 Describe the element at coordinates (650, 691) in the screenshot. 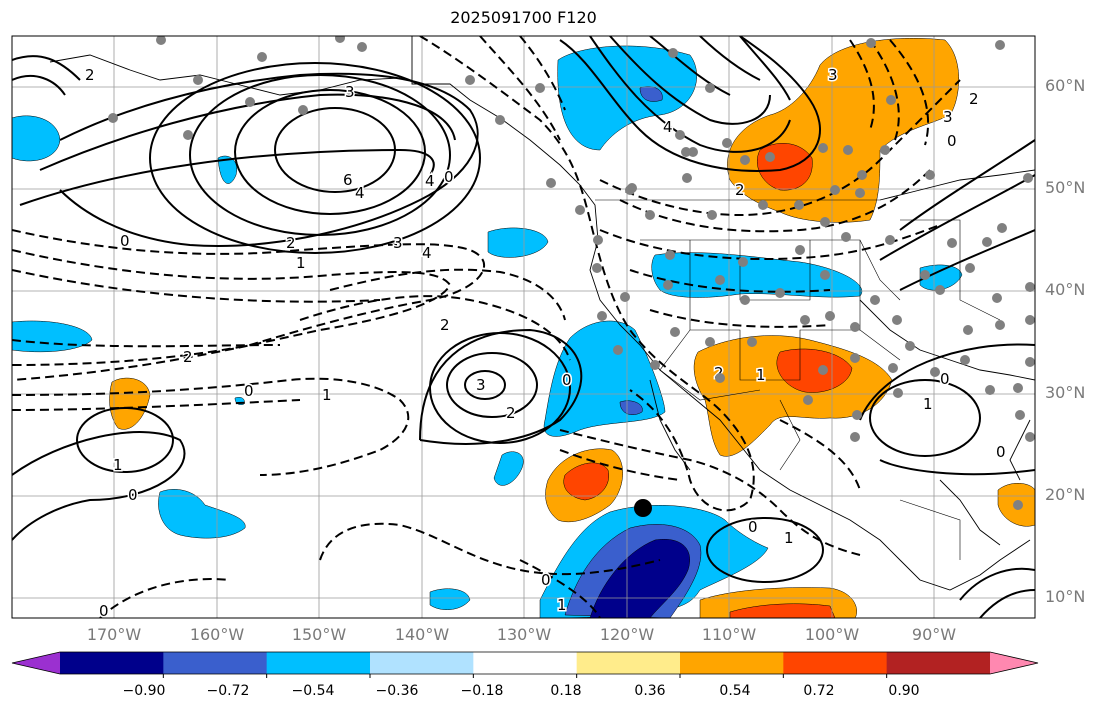

I see `colorbar-tick-label: 0.36` at that location.